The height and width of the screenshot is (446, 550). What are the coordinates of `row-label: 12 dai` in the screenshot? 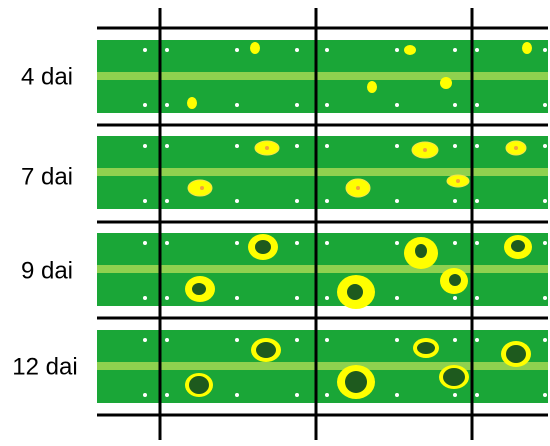 It's located at (44, 366).